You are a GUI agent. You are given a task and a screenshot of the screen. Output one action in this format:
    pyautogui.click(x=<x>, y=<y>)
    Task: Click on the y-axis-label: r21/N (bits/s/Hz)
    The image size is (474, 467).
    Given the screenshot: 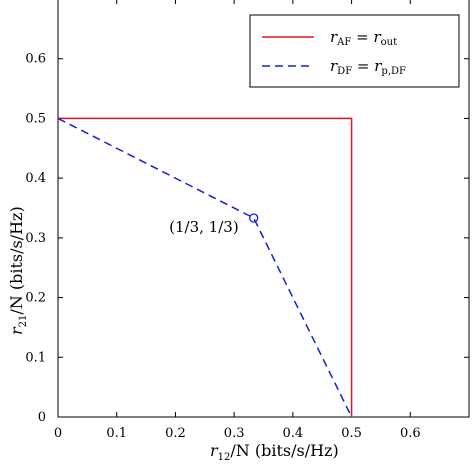 What is the action you would take?
    pyautogui.click(x=18, y=270)
    